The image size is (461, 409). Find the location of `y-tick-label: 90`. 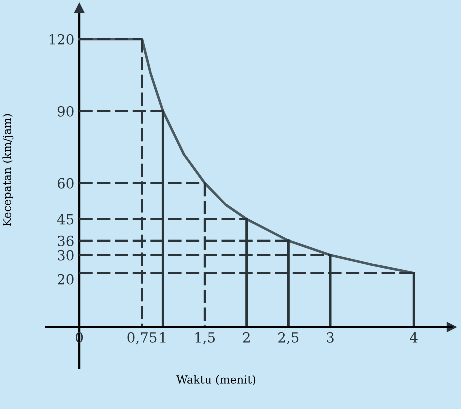

y-tick-label: 90 is located at coordinates (66, 111).